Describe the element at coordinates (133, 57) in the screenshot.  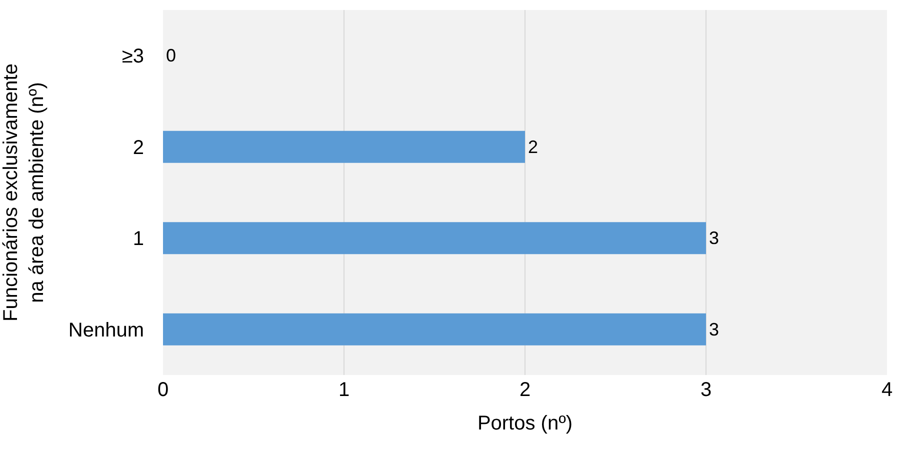
I see `y-tick-label: ≥3` at that location.